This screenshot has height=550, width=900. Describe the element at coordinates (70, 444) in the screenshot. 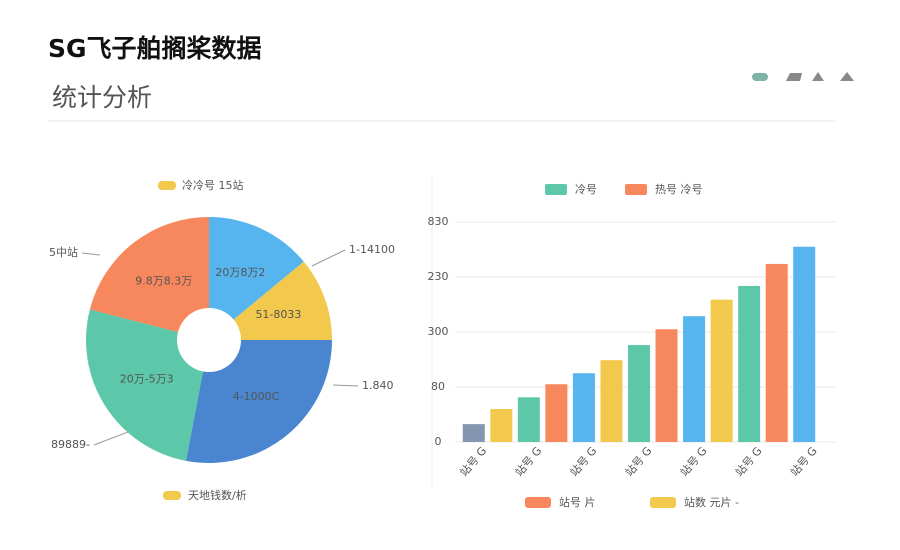

I see `callout-label: 89889-` at that location.